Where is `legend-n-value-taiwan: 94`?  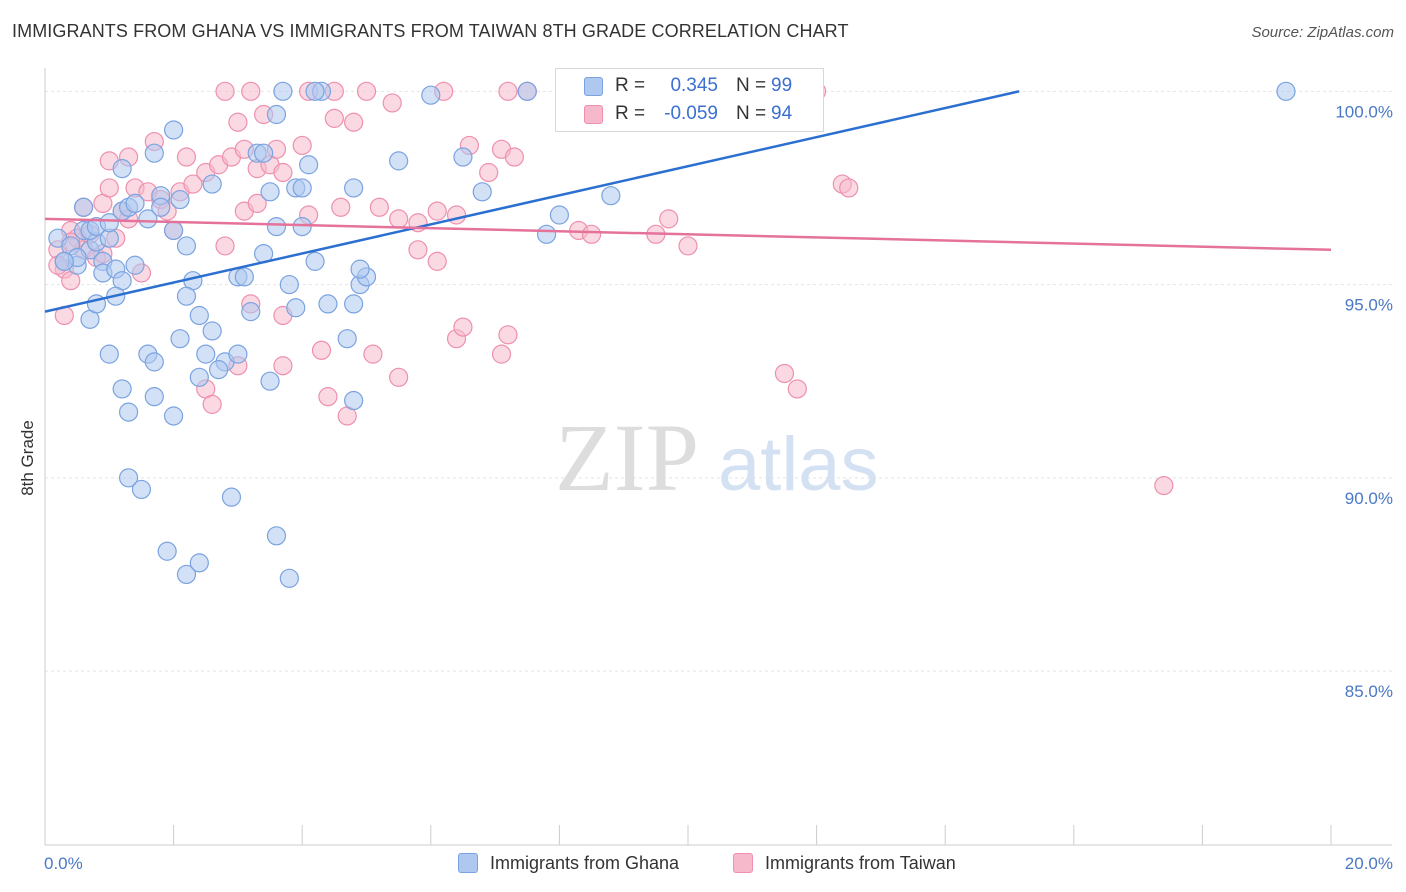
legend-n-value-taiwan: 94 is located at coordinates (782, 113).